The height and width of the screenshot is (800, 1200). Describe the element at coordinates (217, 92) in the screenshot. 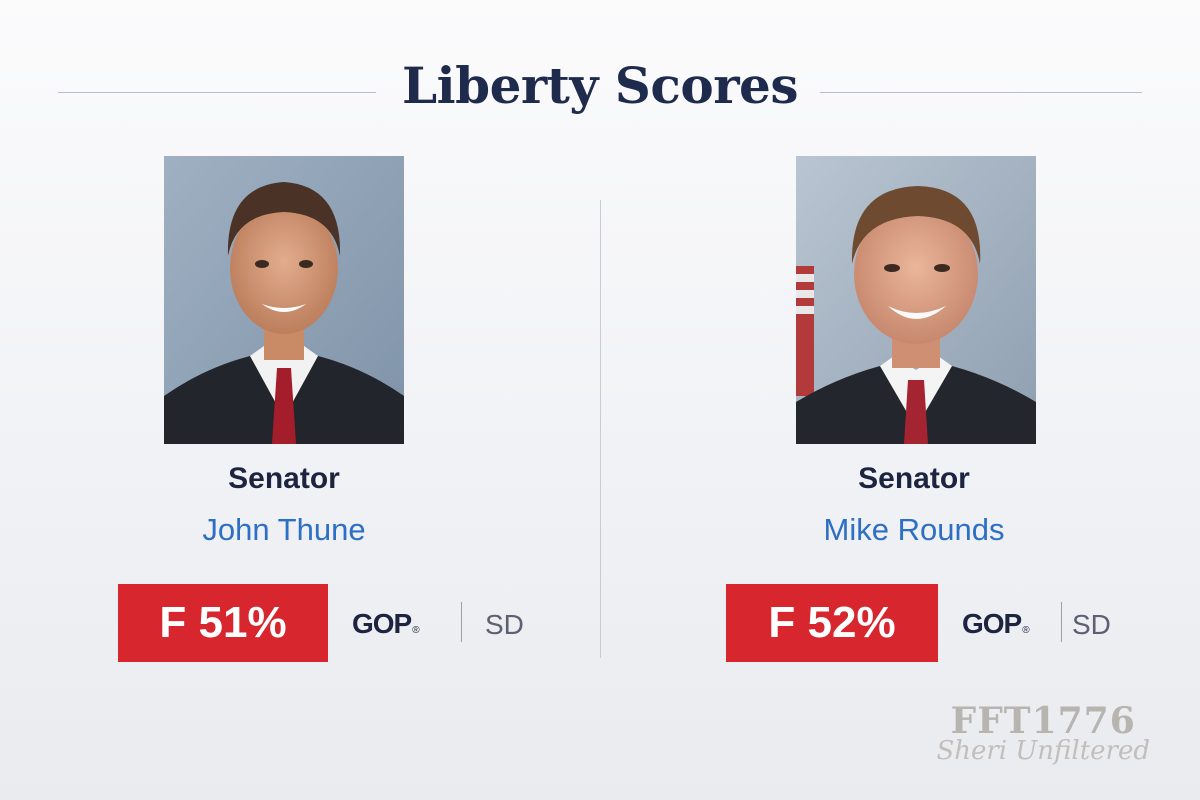

I see `title-rule-left` at that location.